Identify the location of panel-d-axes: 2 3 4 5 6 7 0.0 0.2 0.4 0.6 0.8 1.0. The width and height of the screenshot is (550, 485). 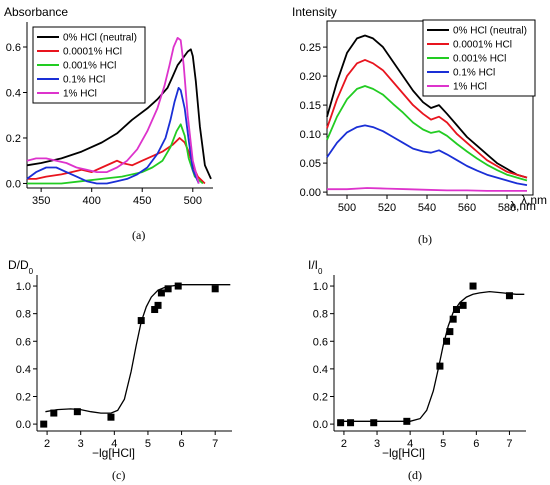
(419, 362).